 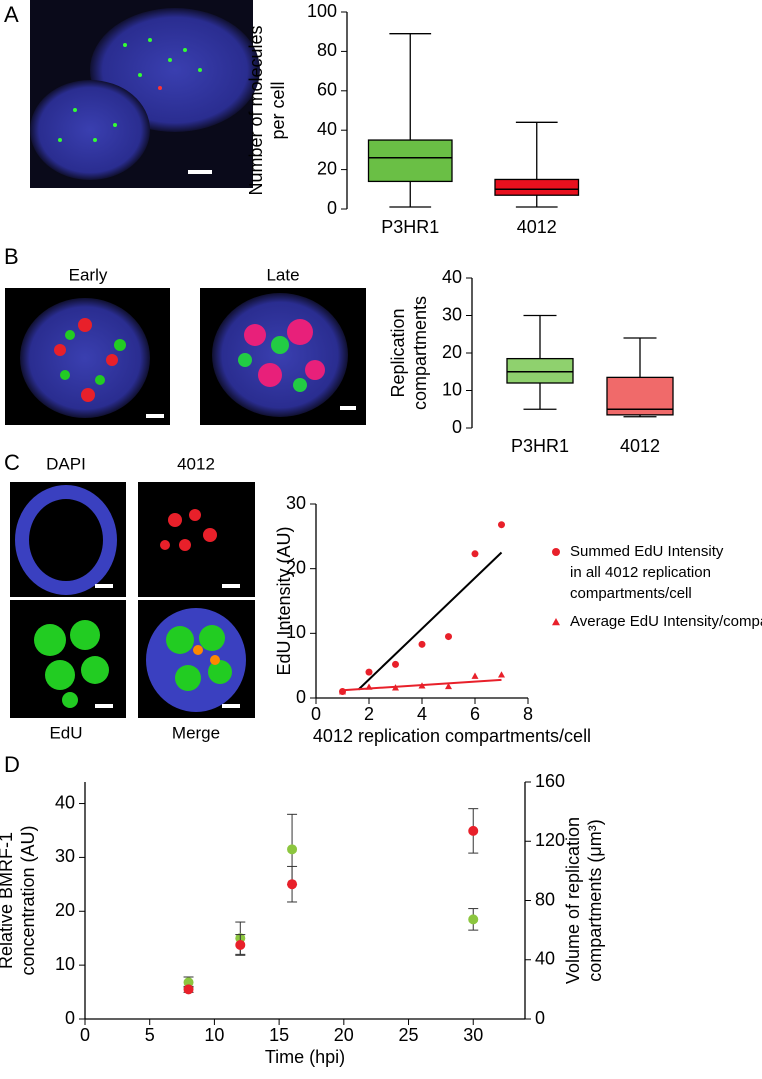 What do you see at coordinates (65, 732) in the screenshot?
I see `caption: EdU` at bounding box center [65, 732].